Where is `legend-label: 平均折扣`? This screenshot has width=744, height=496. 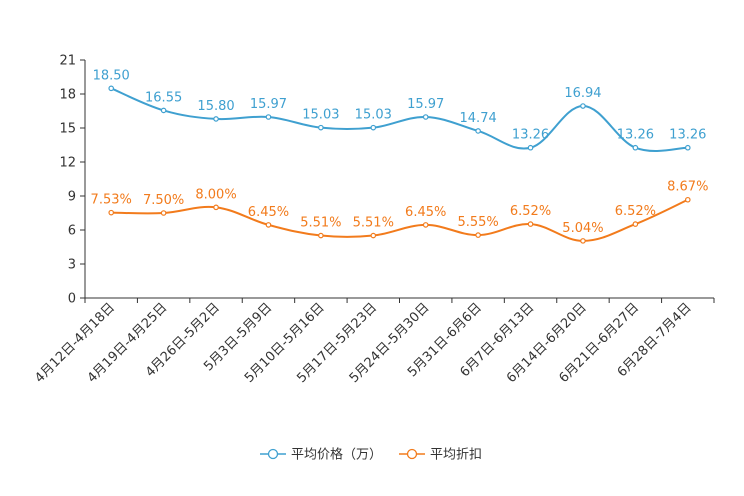
legend-label: 平均折扣 is located at coordinates (456, 455).